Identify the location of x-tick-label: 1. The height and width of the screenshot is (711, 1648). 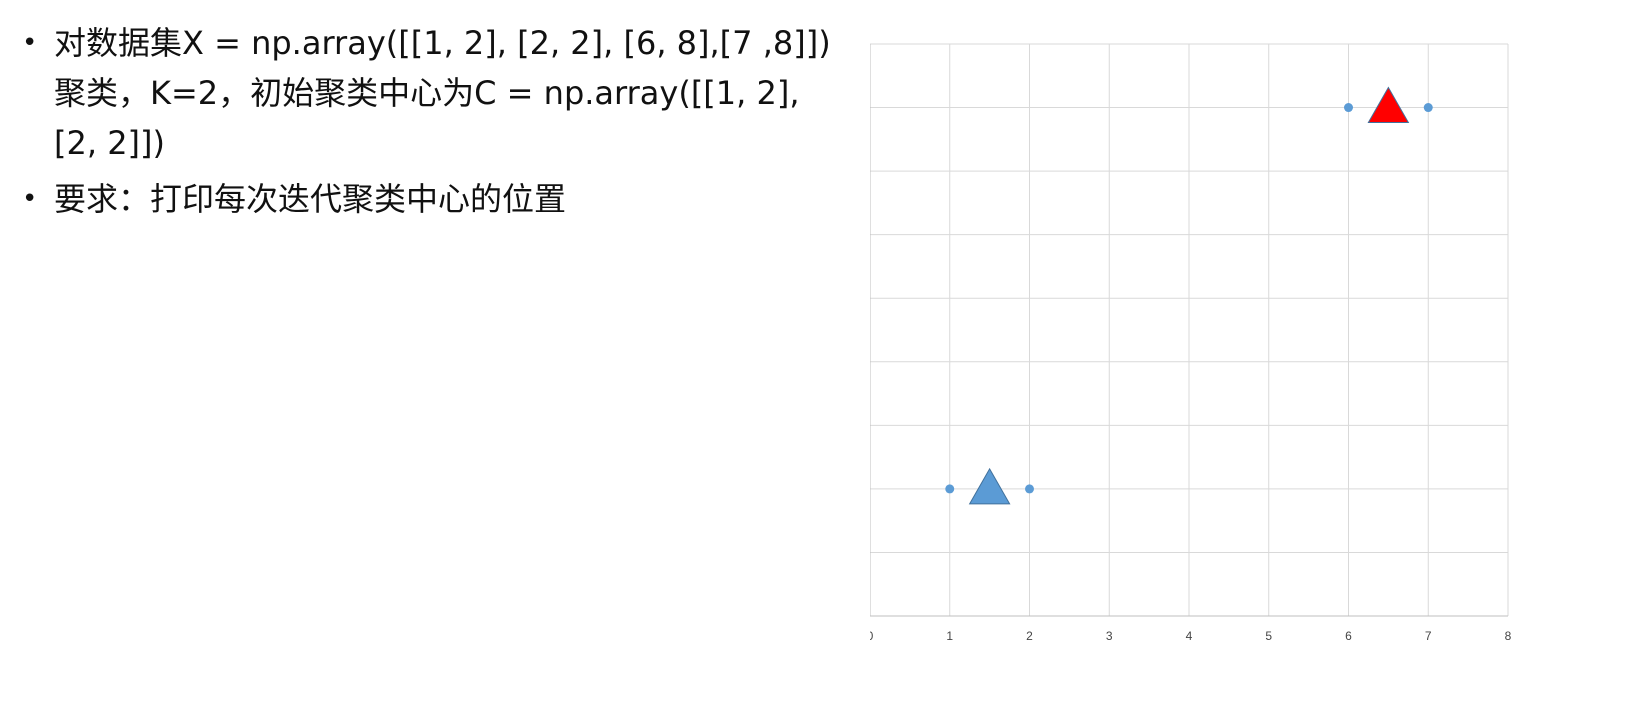
(949, 636).